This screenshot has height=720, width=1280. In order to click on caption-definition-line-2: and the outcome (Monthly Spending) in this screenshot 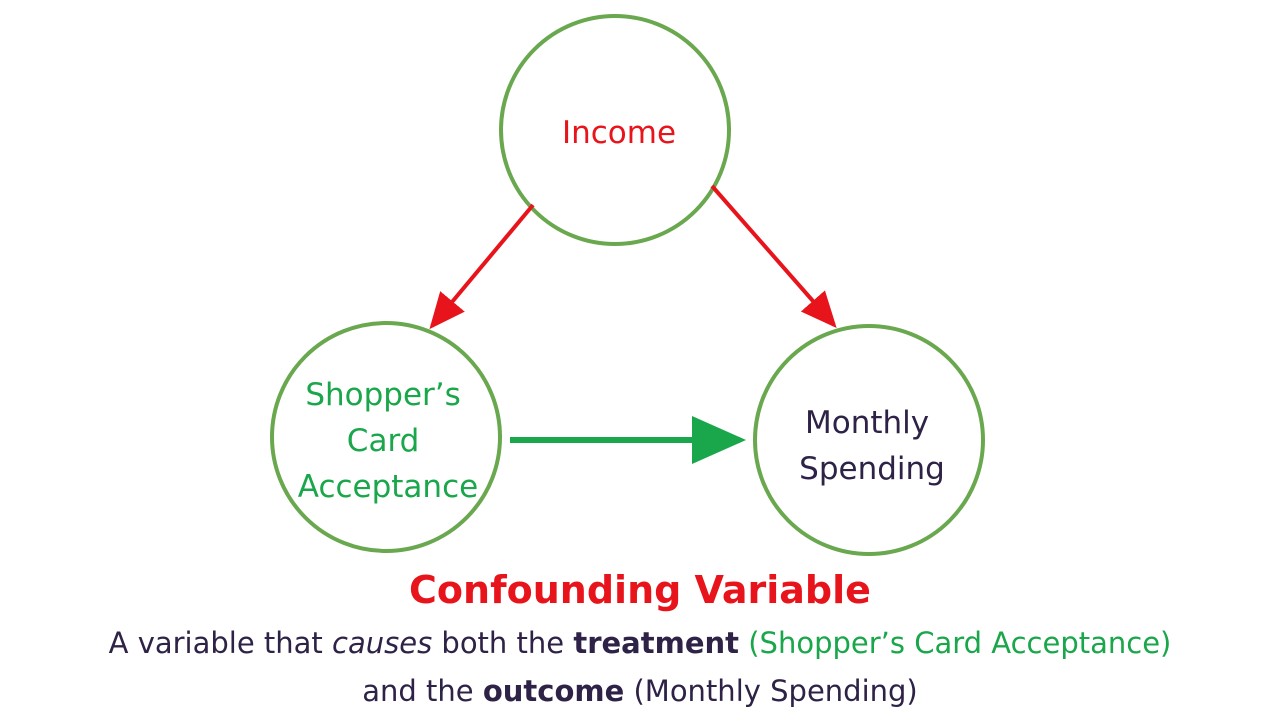, I will do `click(640, 691)`.